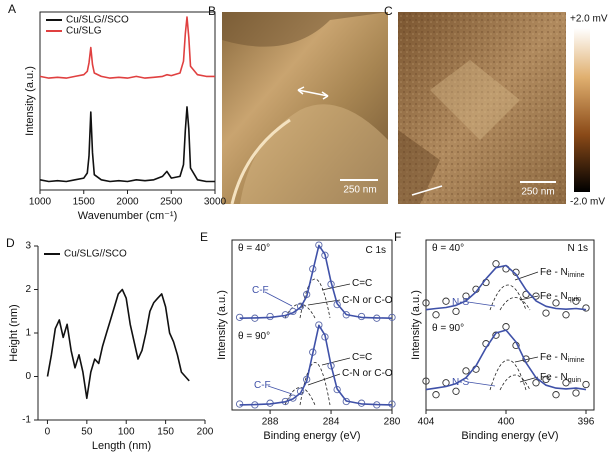 Image resolution: width=612 pixels, height=452 pixels. I want to click on annotation: C 1s, so click(375, 250).